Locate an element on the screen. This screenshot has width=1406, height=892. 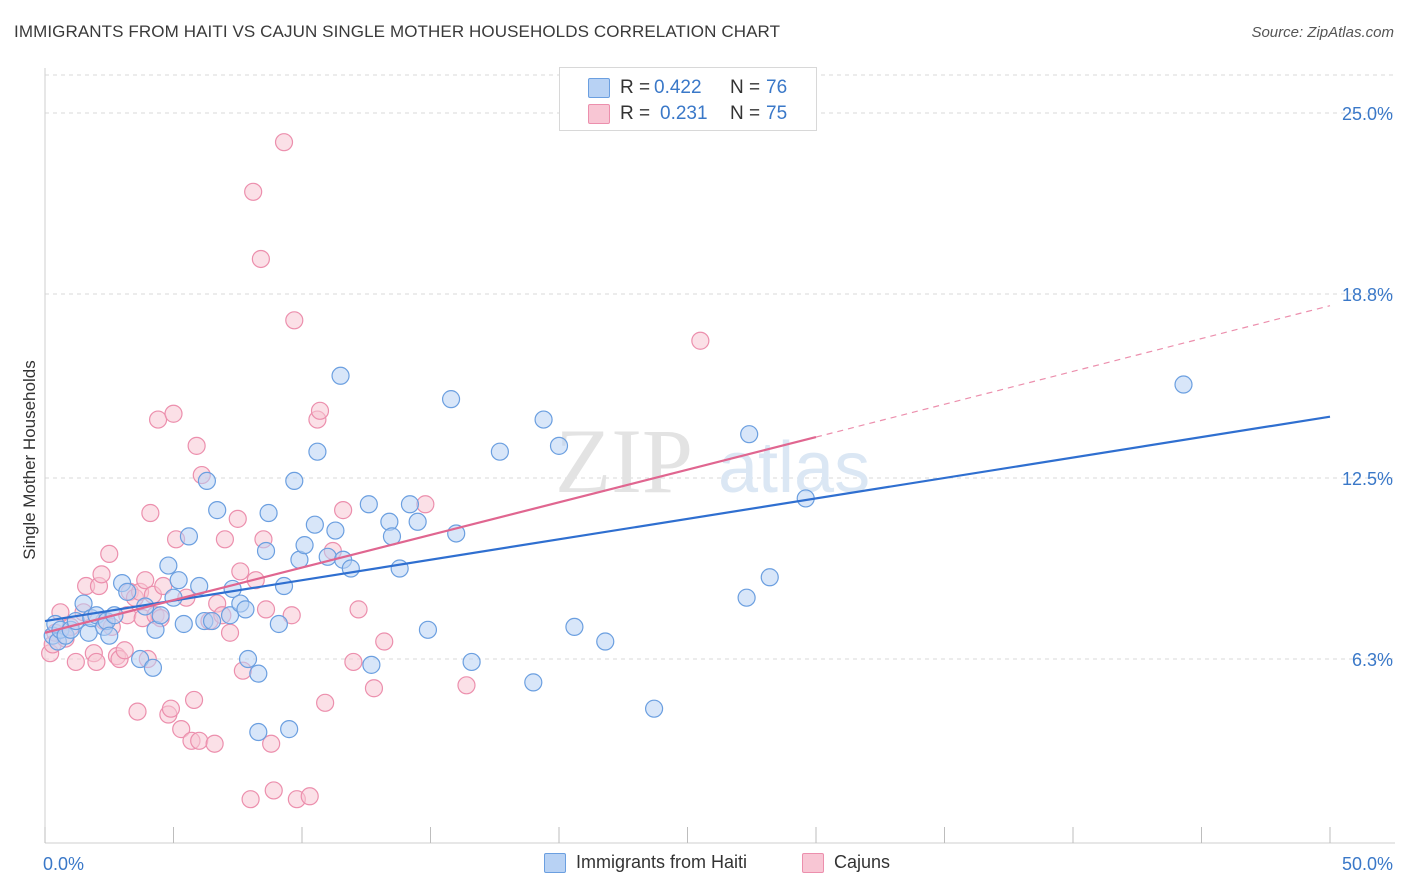
bottom-legend-swatch-blue is located at coordinates (555, 862).